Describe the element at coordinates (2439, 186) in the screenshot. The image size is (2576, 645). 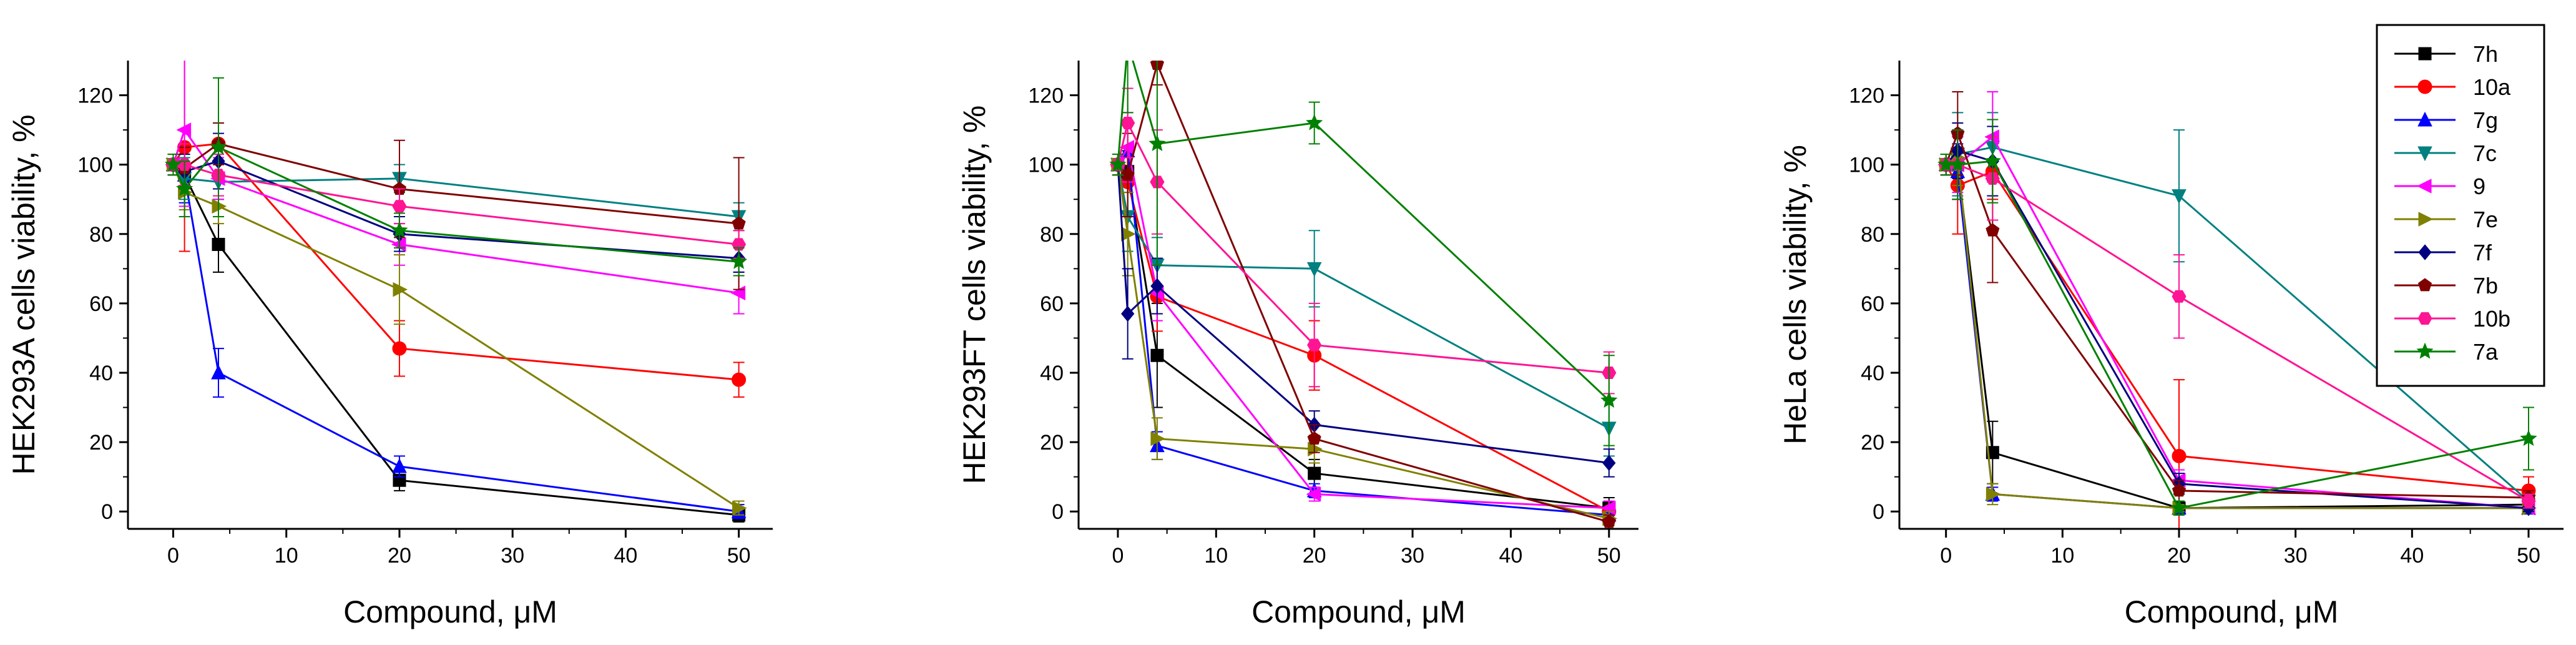
I see `legend-entry-9: 9` at that location.